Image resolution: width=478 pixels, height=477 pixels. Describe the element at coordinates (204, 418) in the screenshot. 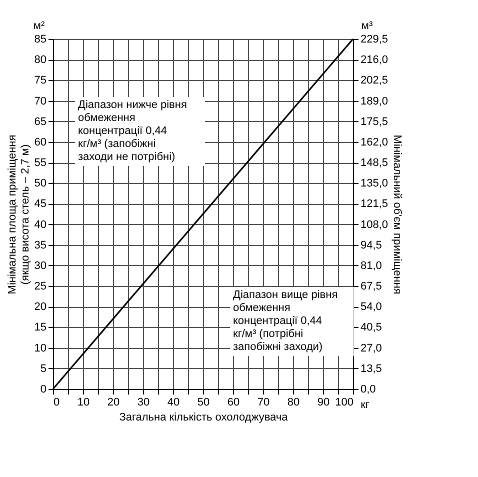

I see `x-axis-title: Загальна кількість охолоджувача` at that location.